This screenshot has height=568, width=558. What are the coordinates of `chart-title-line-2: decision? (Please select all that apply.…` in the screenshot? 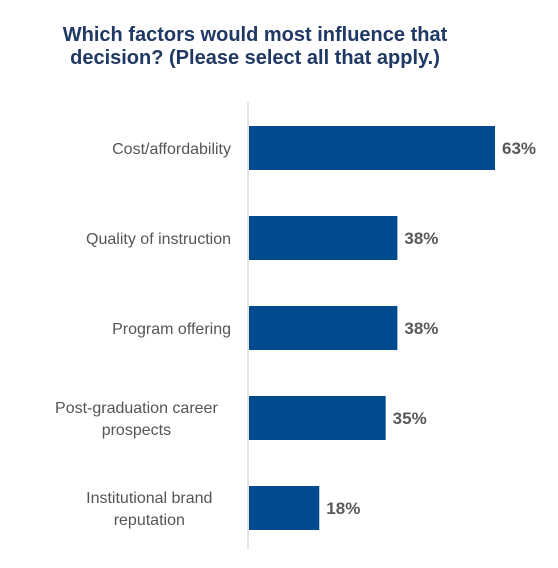 It's located at (255, 58).